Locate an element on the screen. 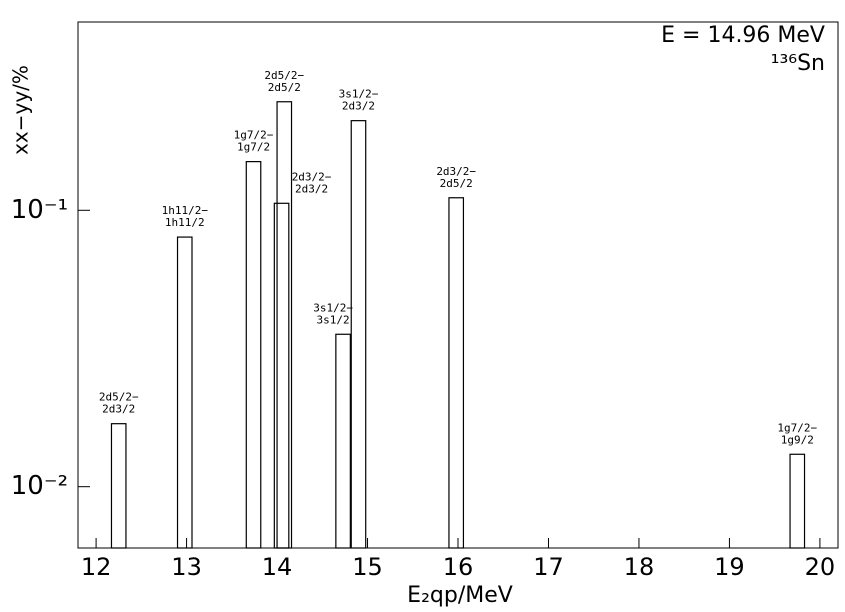 The image size is (845, 612). x-tick-label: 14 is located at coordinates (277, 567).